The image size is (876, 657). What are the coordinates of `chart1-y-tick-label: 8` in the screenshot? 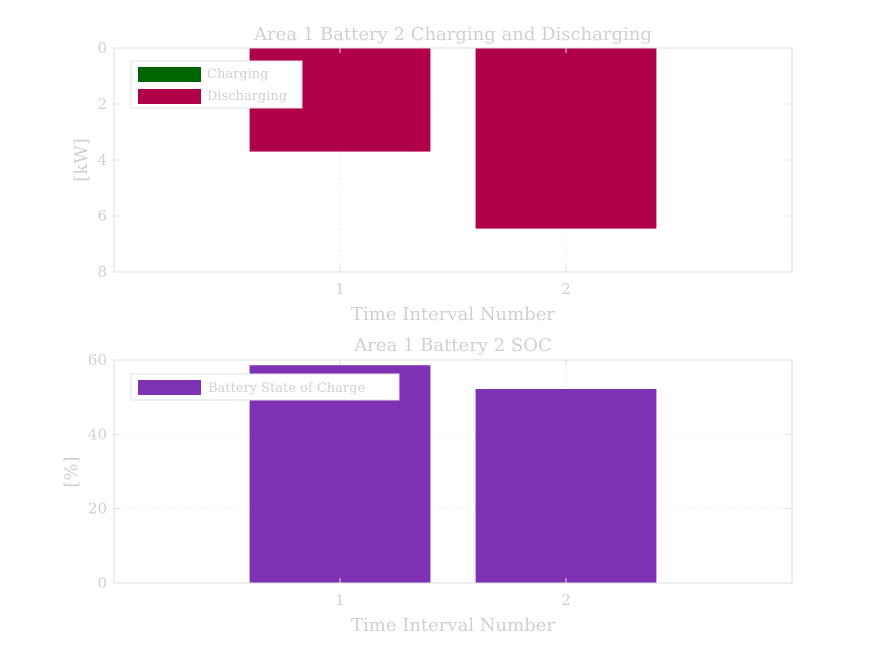 It's located at (102, 272).